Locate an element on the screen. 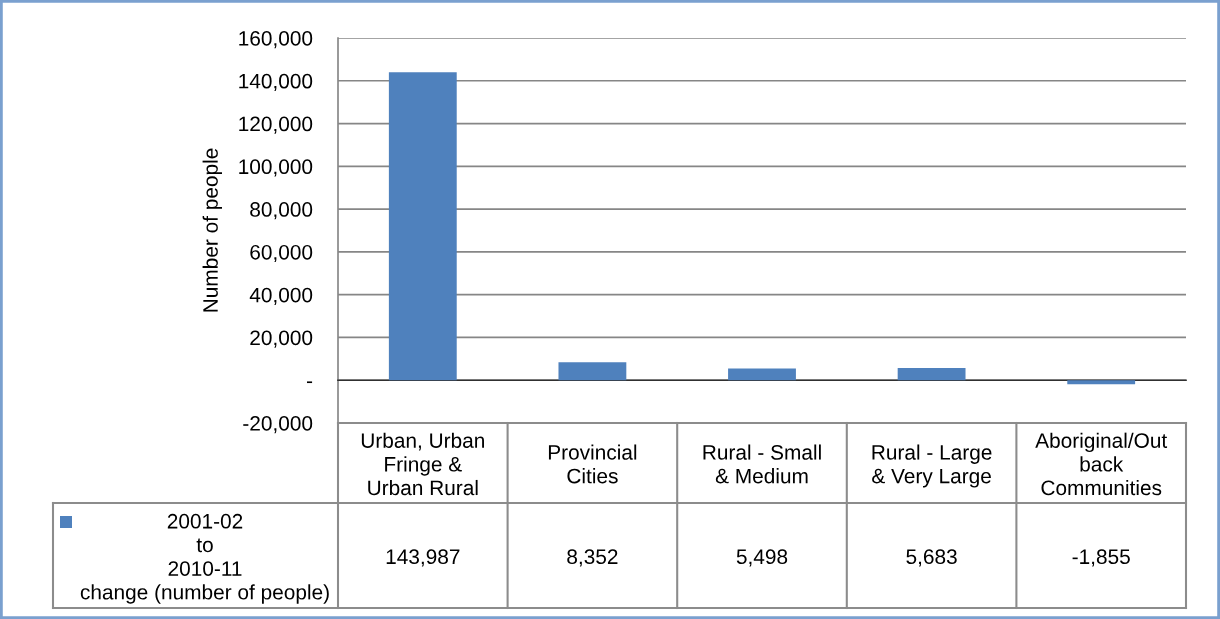  data-label: 8,352 is located at coordinates (592, 558).